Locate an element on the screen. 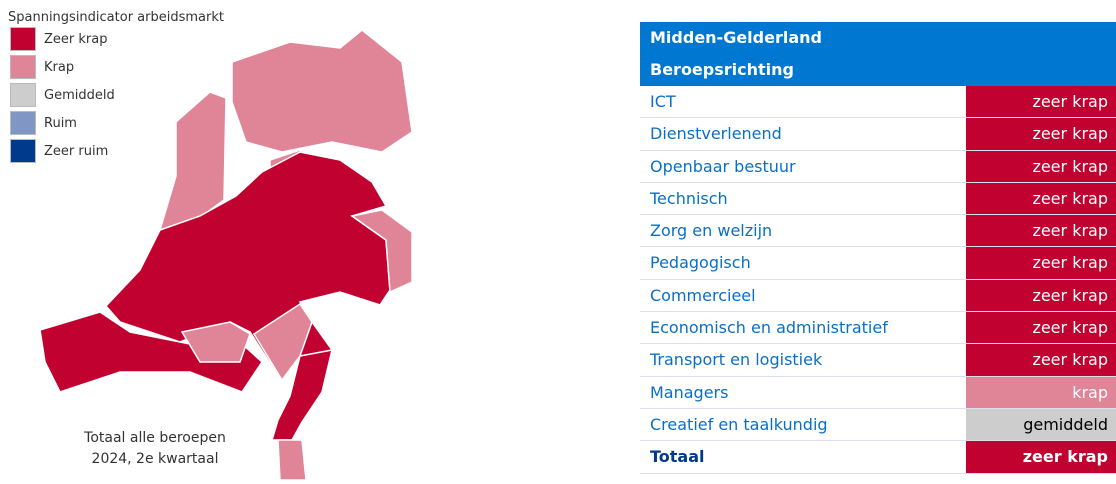  table-row: Managers krap is located at coordinates (878, 392).